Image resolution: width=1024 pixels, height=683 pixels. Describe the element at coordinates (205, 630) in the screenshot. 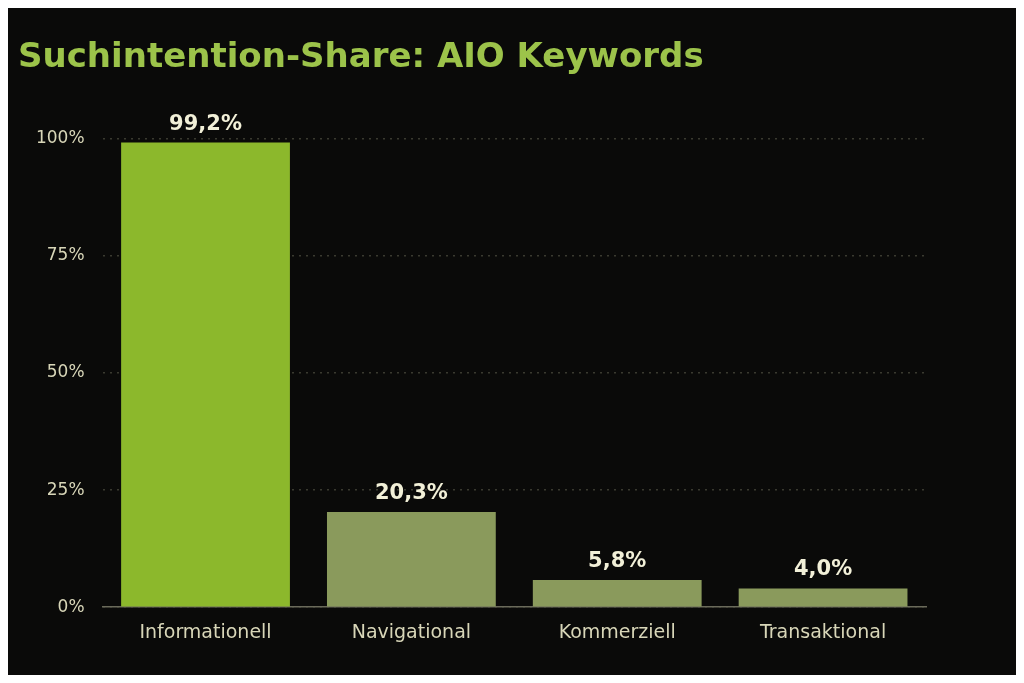

I see `x-tick-label: Informationell` at that location.